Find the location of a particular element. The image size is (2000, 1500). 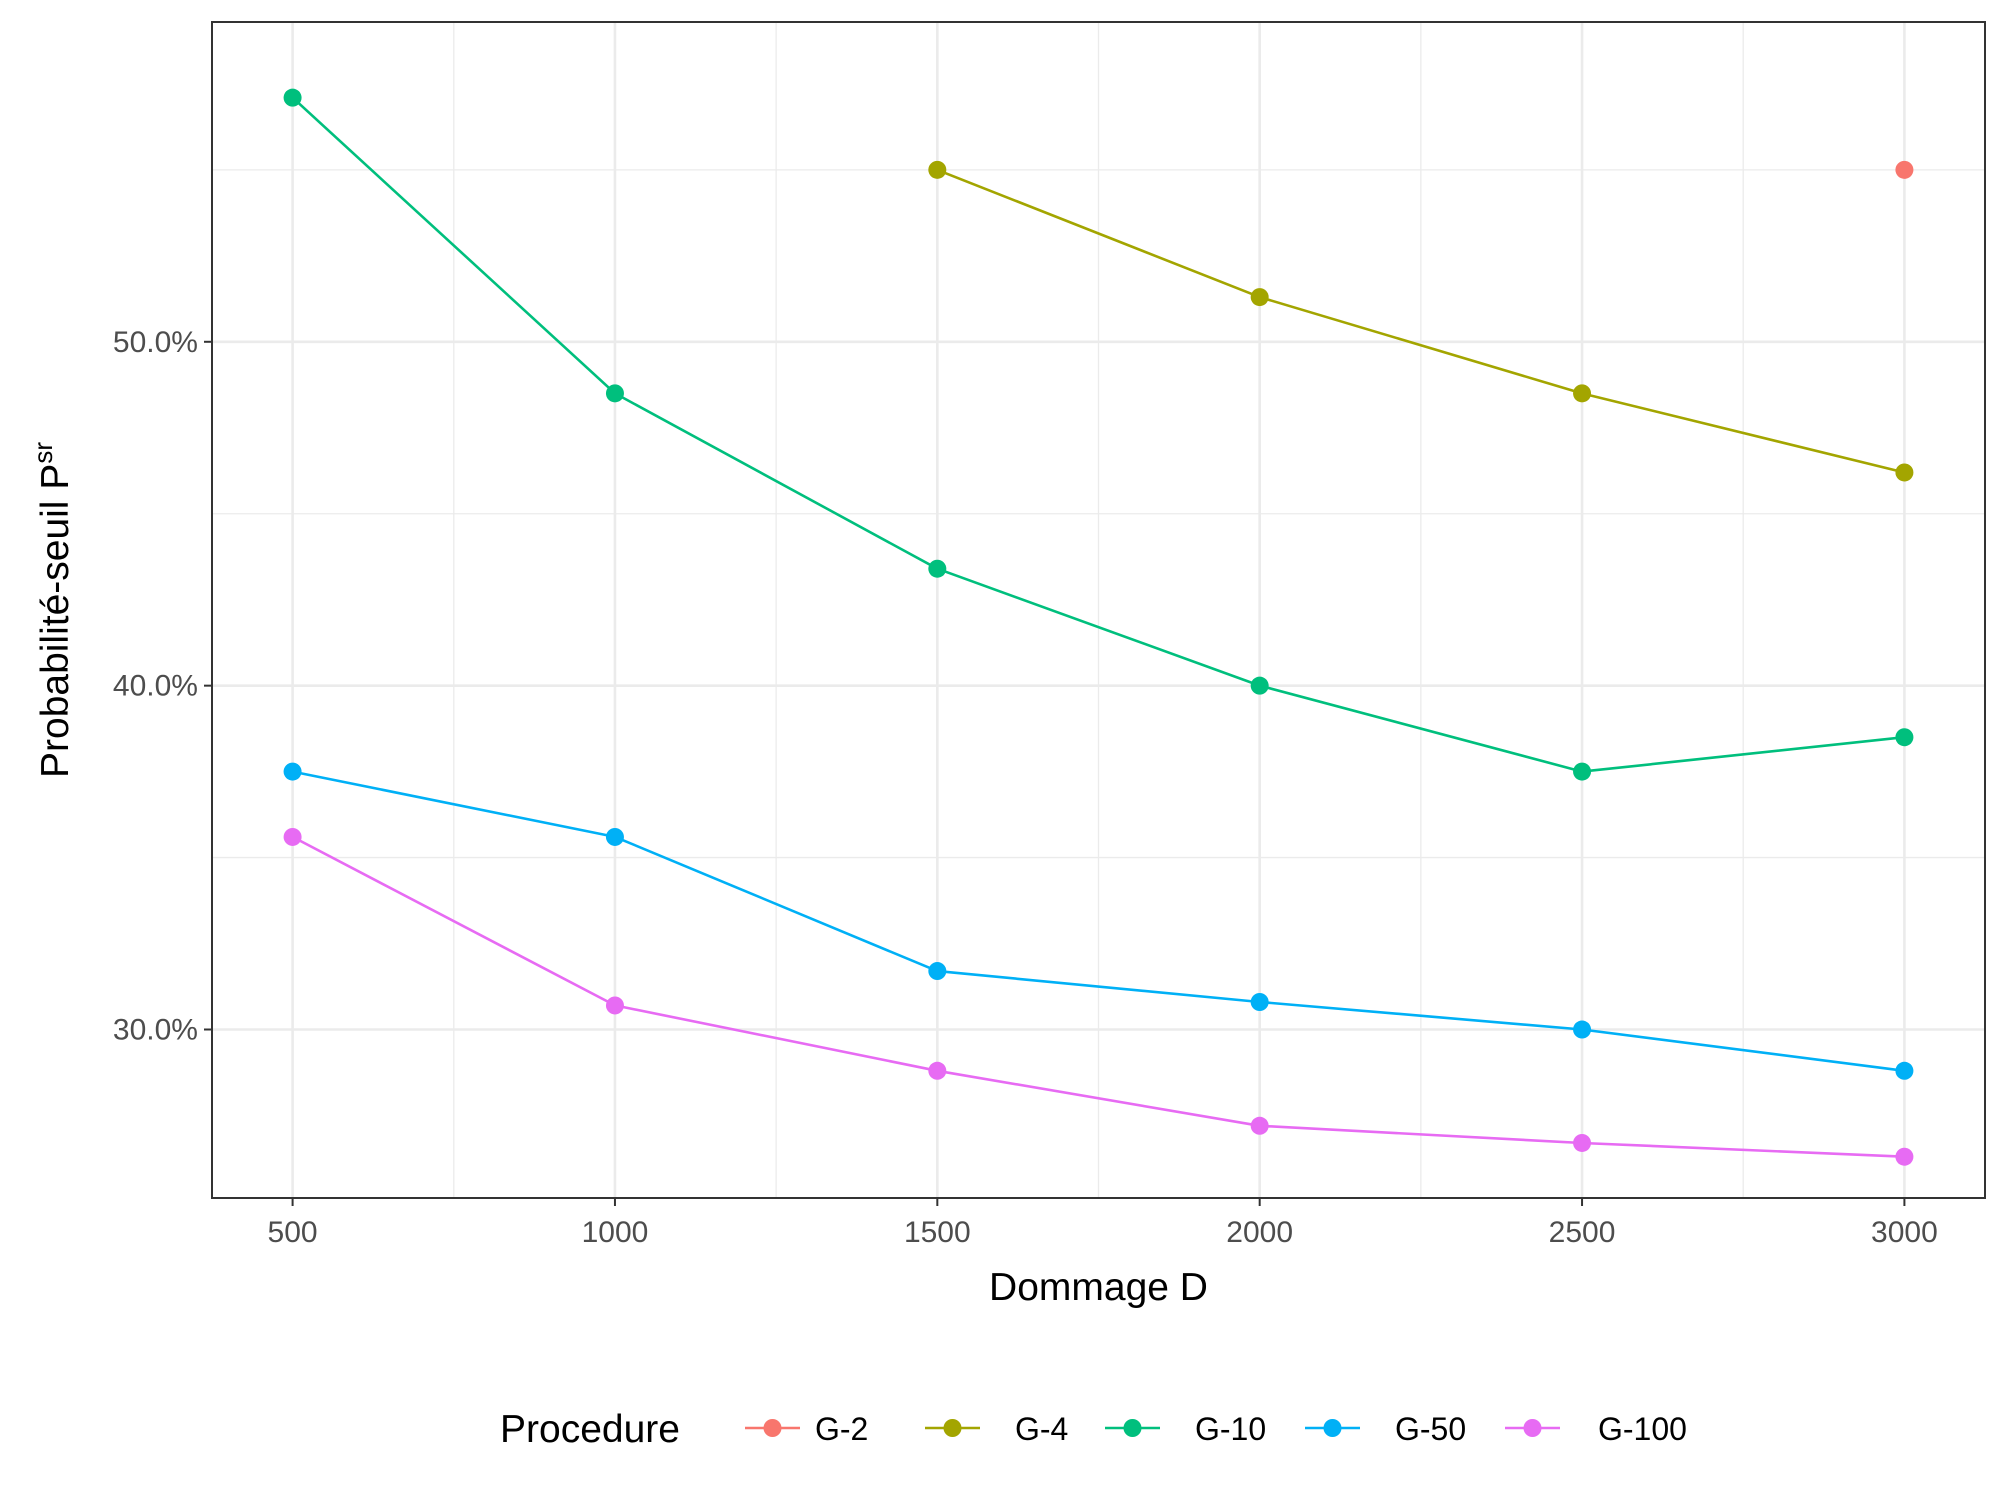

y-axis-tick-labels: 30.0% 40.0% 50.0% is located at coordinates (155, 686).